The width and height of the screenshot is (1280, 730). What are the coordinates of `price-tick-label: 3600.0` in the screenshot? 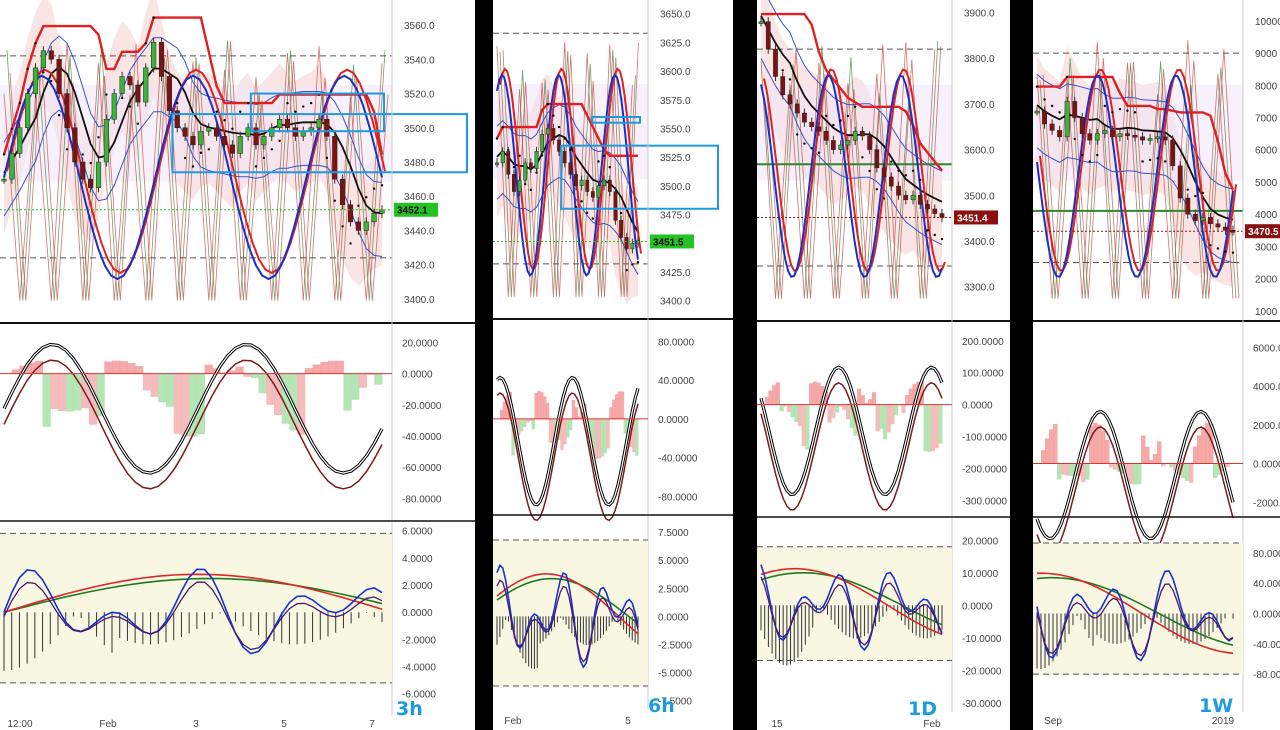 It's located at (675, 72).